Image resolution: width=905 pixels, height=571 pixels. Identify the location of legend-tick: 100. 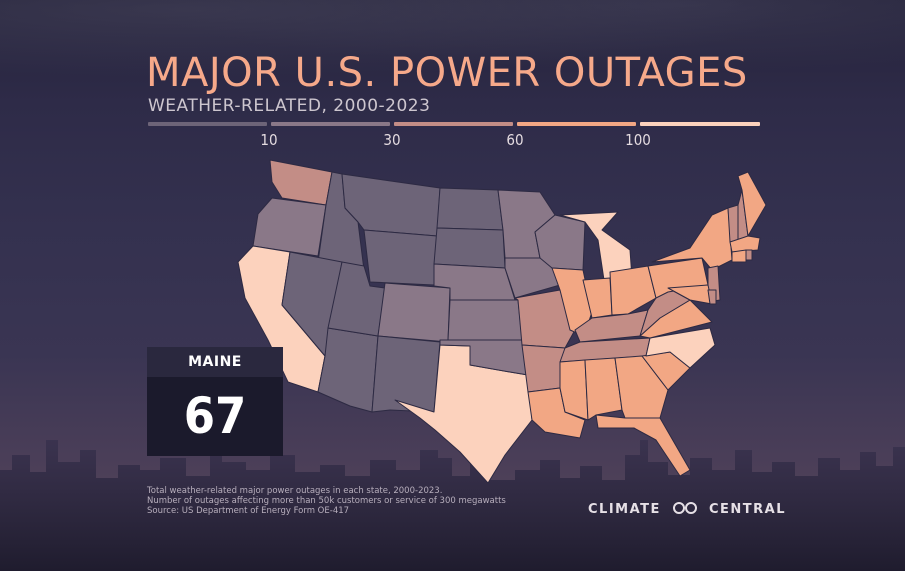
(638, 140).